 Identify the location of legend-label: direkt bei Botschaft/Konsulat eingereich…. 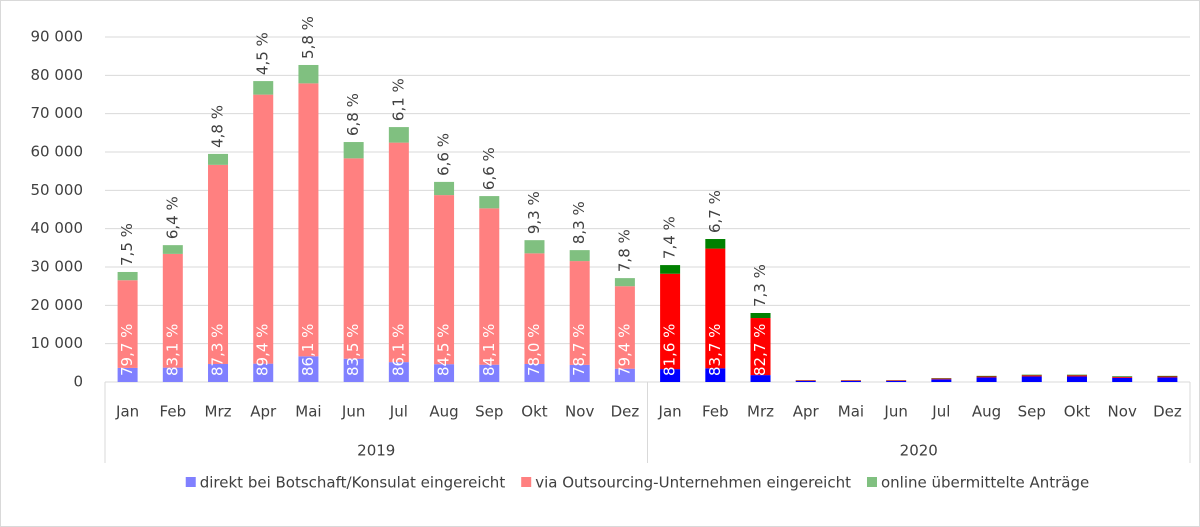
(353, 483).